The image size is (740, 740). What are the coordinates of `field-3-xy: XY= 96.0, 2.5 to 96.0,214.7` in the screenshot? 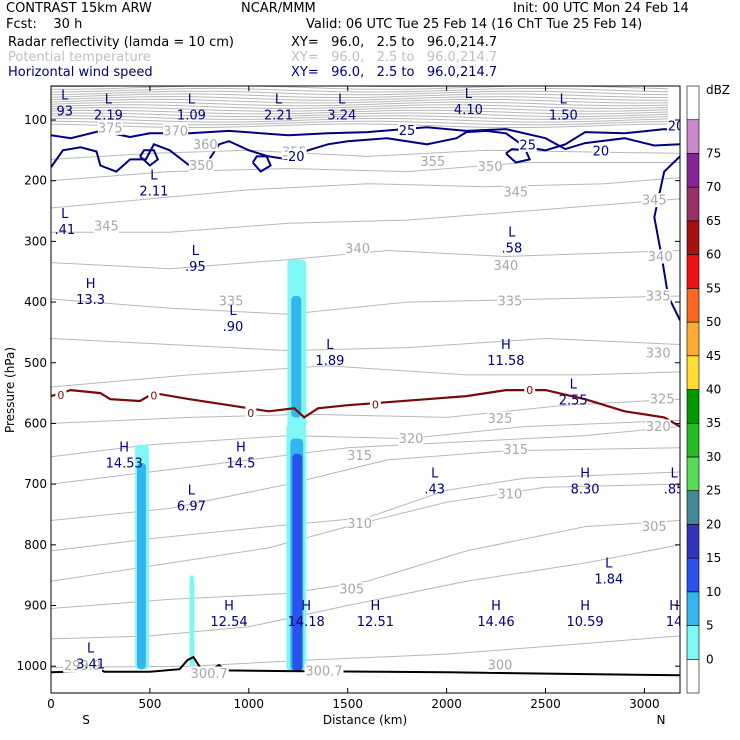 It's located at (394, 72).